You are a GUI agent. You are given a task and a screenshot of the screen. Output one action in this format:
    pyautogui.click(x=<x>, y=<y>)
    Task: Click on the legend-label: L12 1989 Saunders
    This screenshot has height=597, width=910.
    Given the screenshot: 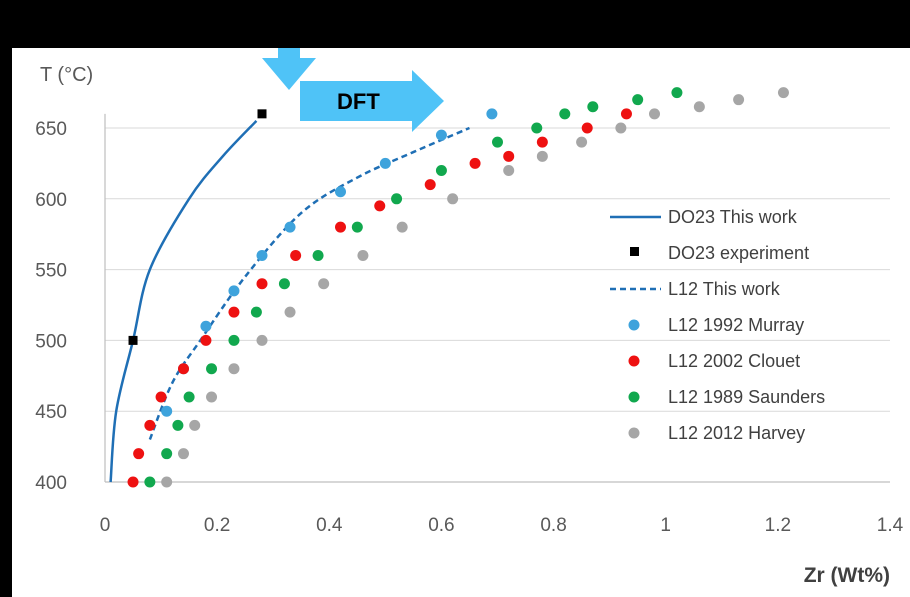 What is the action you would take?
    pyautogui.click(x=746, y=397)
    